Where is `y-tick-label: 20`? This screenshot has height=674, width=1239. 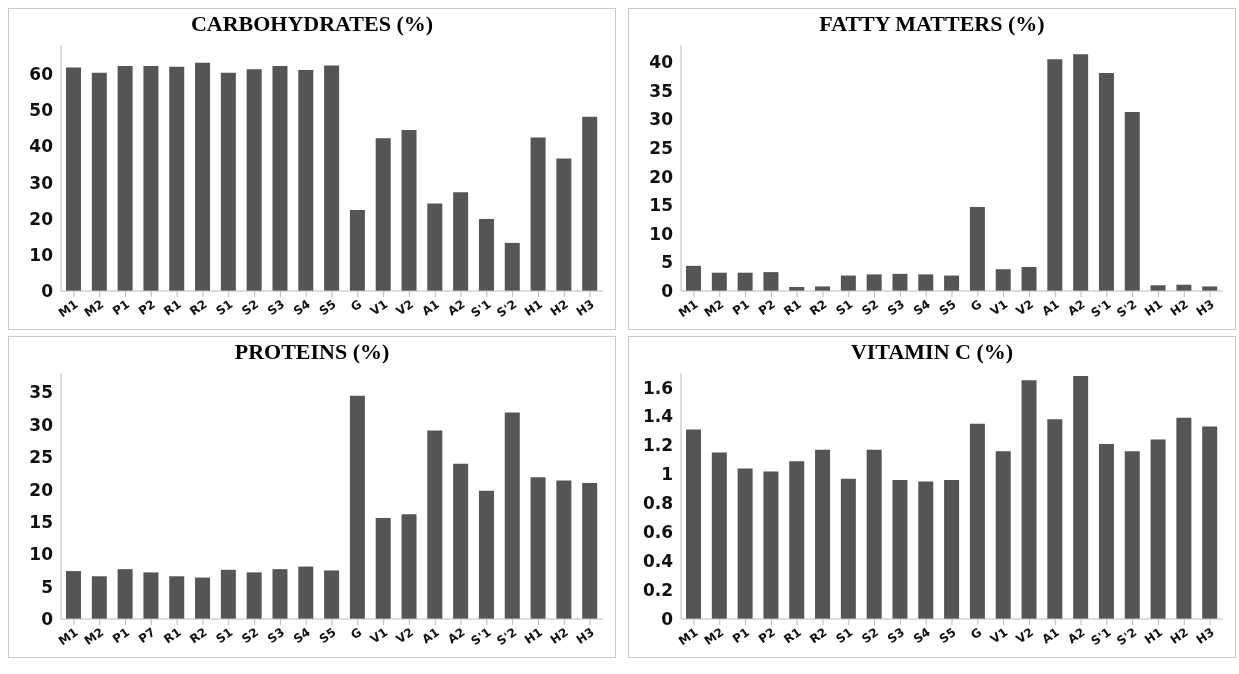 y-tick-label: 20 is located at coordinates (661, 176).